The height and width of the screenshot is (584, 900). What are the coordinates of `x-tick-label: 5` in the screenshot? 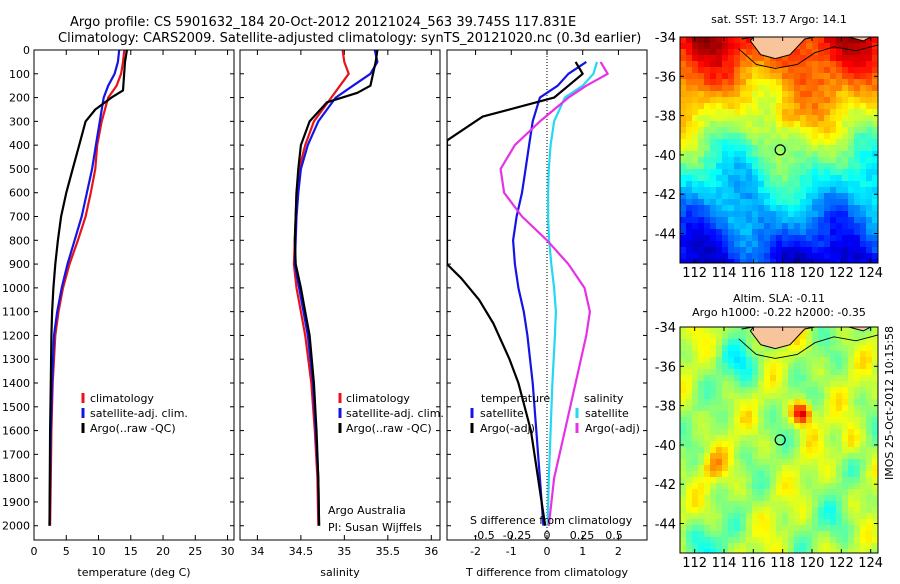 It's located at (66, 551).